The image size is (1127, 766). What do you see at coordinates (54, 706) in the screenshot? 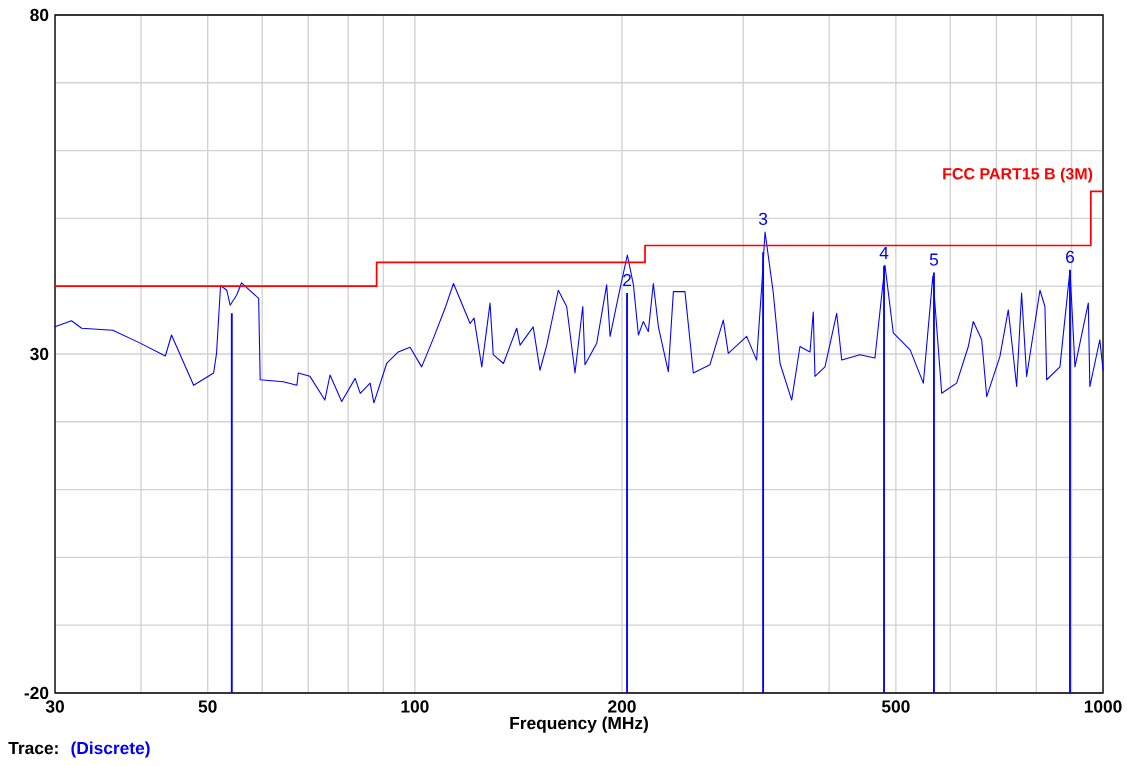
I see `x-tick-label: 30` at bounding box center [54, 706].